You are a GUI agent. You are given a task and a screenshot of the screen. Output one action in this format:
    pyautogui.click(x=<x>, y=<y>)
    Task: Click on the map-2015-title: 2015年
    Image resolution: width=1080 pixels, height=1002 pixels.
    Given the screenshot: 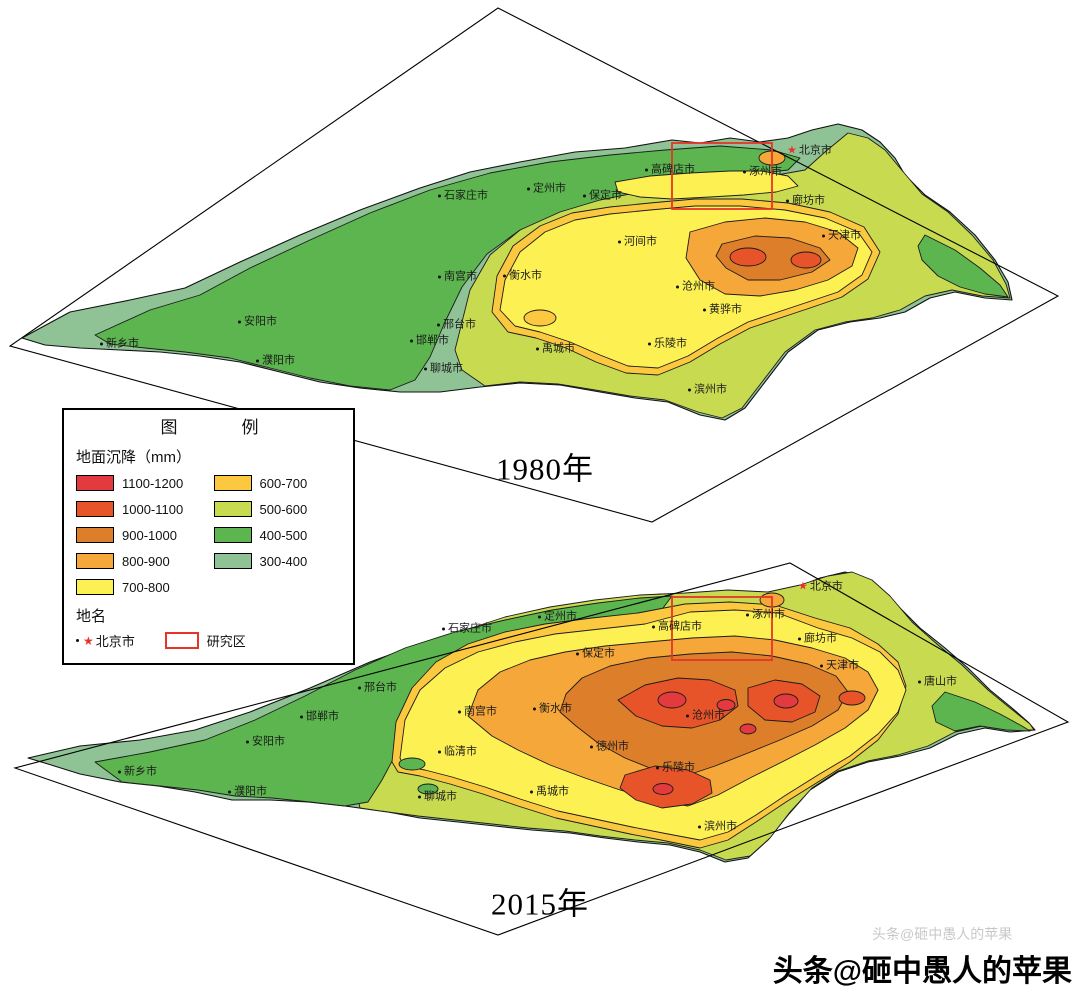 What is the action you would take?
    pyautogui.click(x=540, y=904)
    